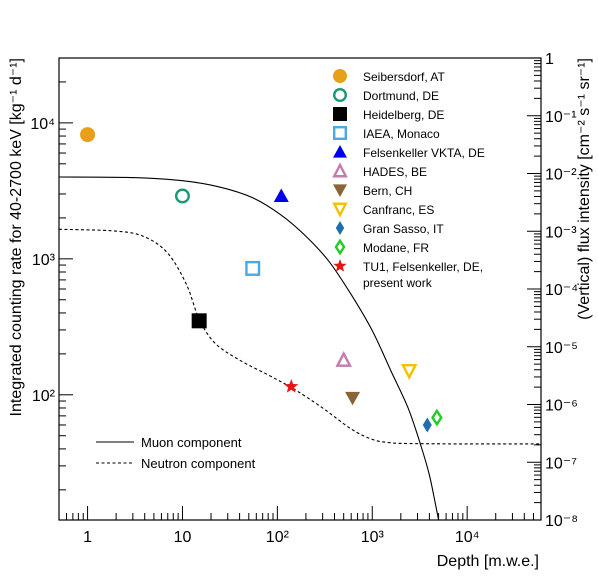 The width and height of the screenshot is (598, 584). What do you see at coordinates (278, 537) in the screenshot?
I see `x-tick-label: 10²` at bounding box center [278, 537].